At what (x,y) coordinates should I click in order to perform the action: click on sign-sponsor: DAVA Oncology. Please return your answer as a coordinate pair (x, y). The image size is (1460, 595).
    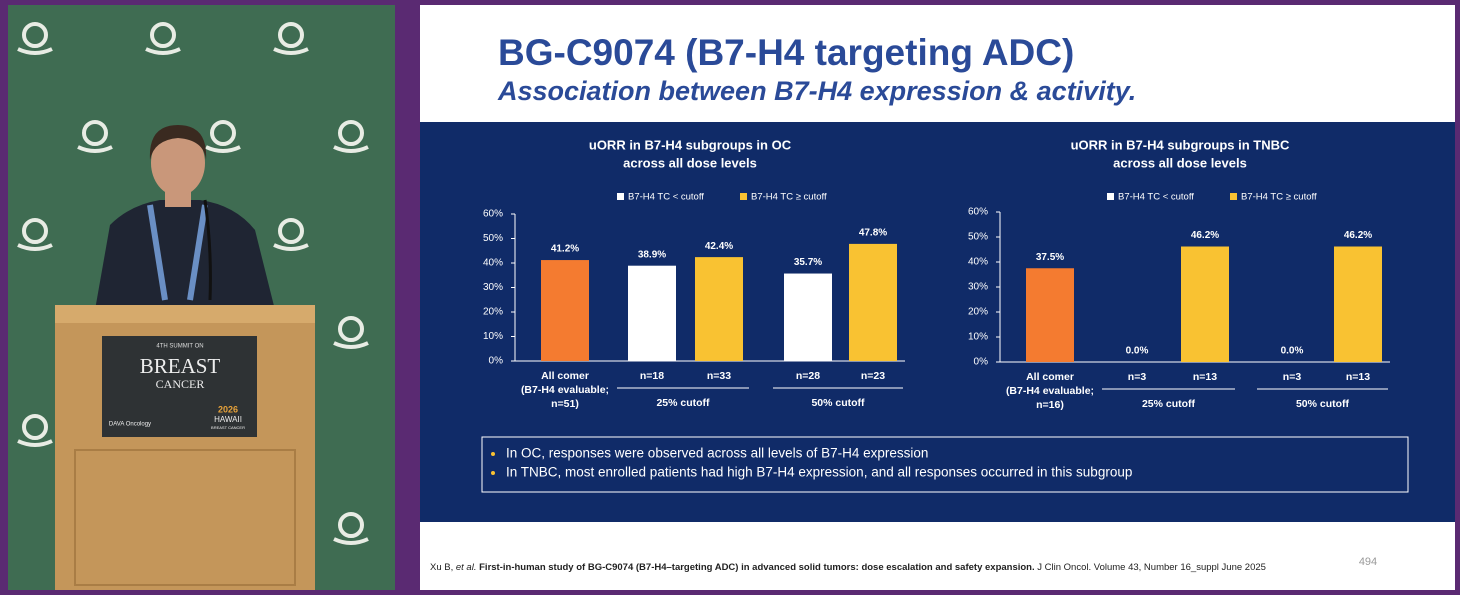
    Looking at the image, I should click on (130, 425).